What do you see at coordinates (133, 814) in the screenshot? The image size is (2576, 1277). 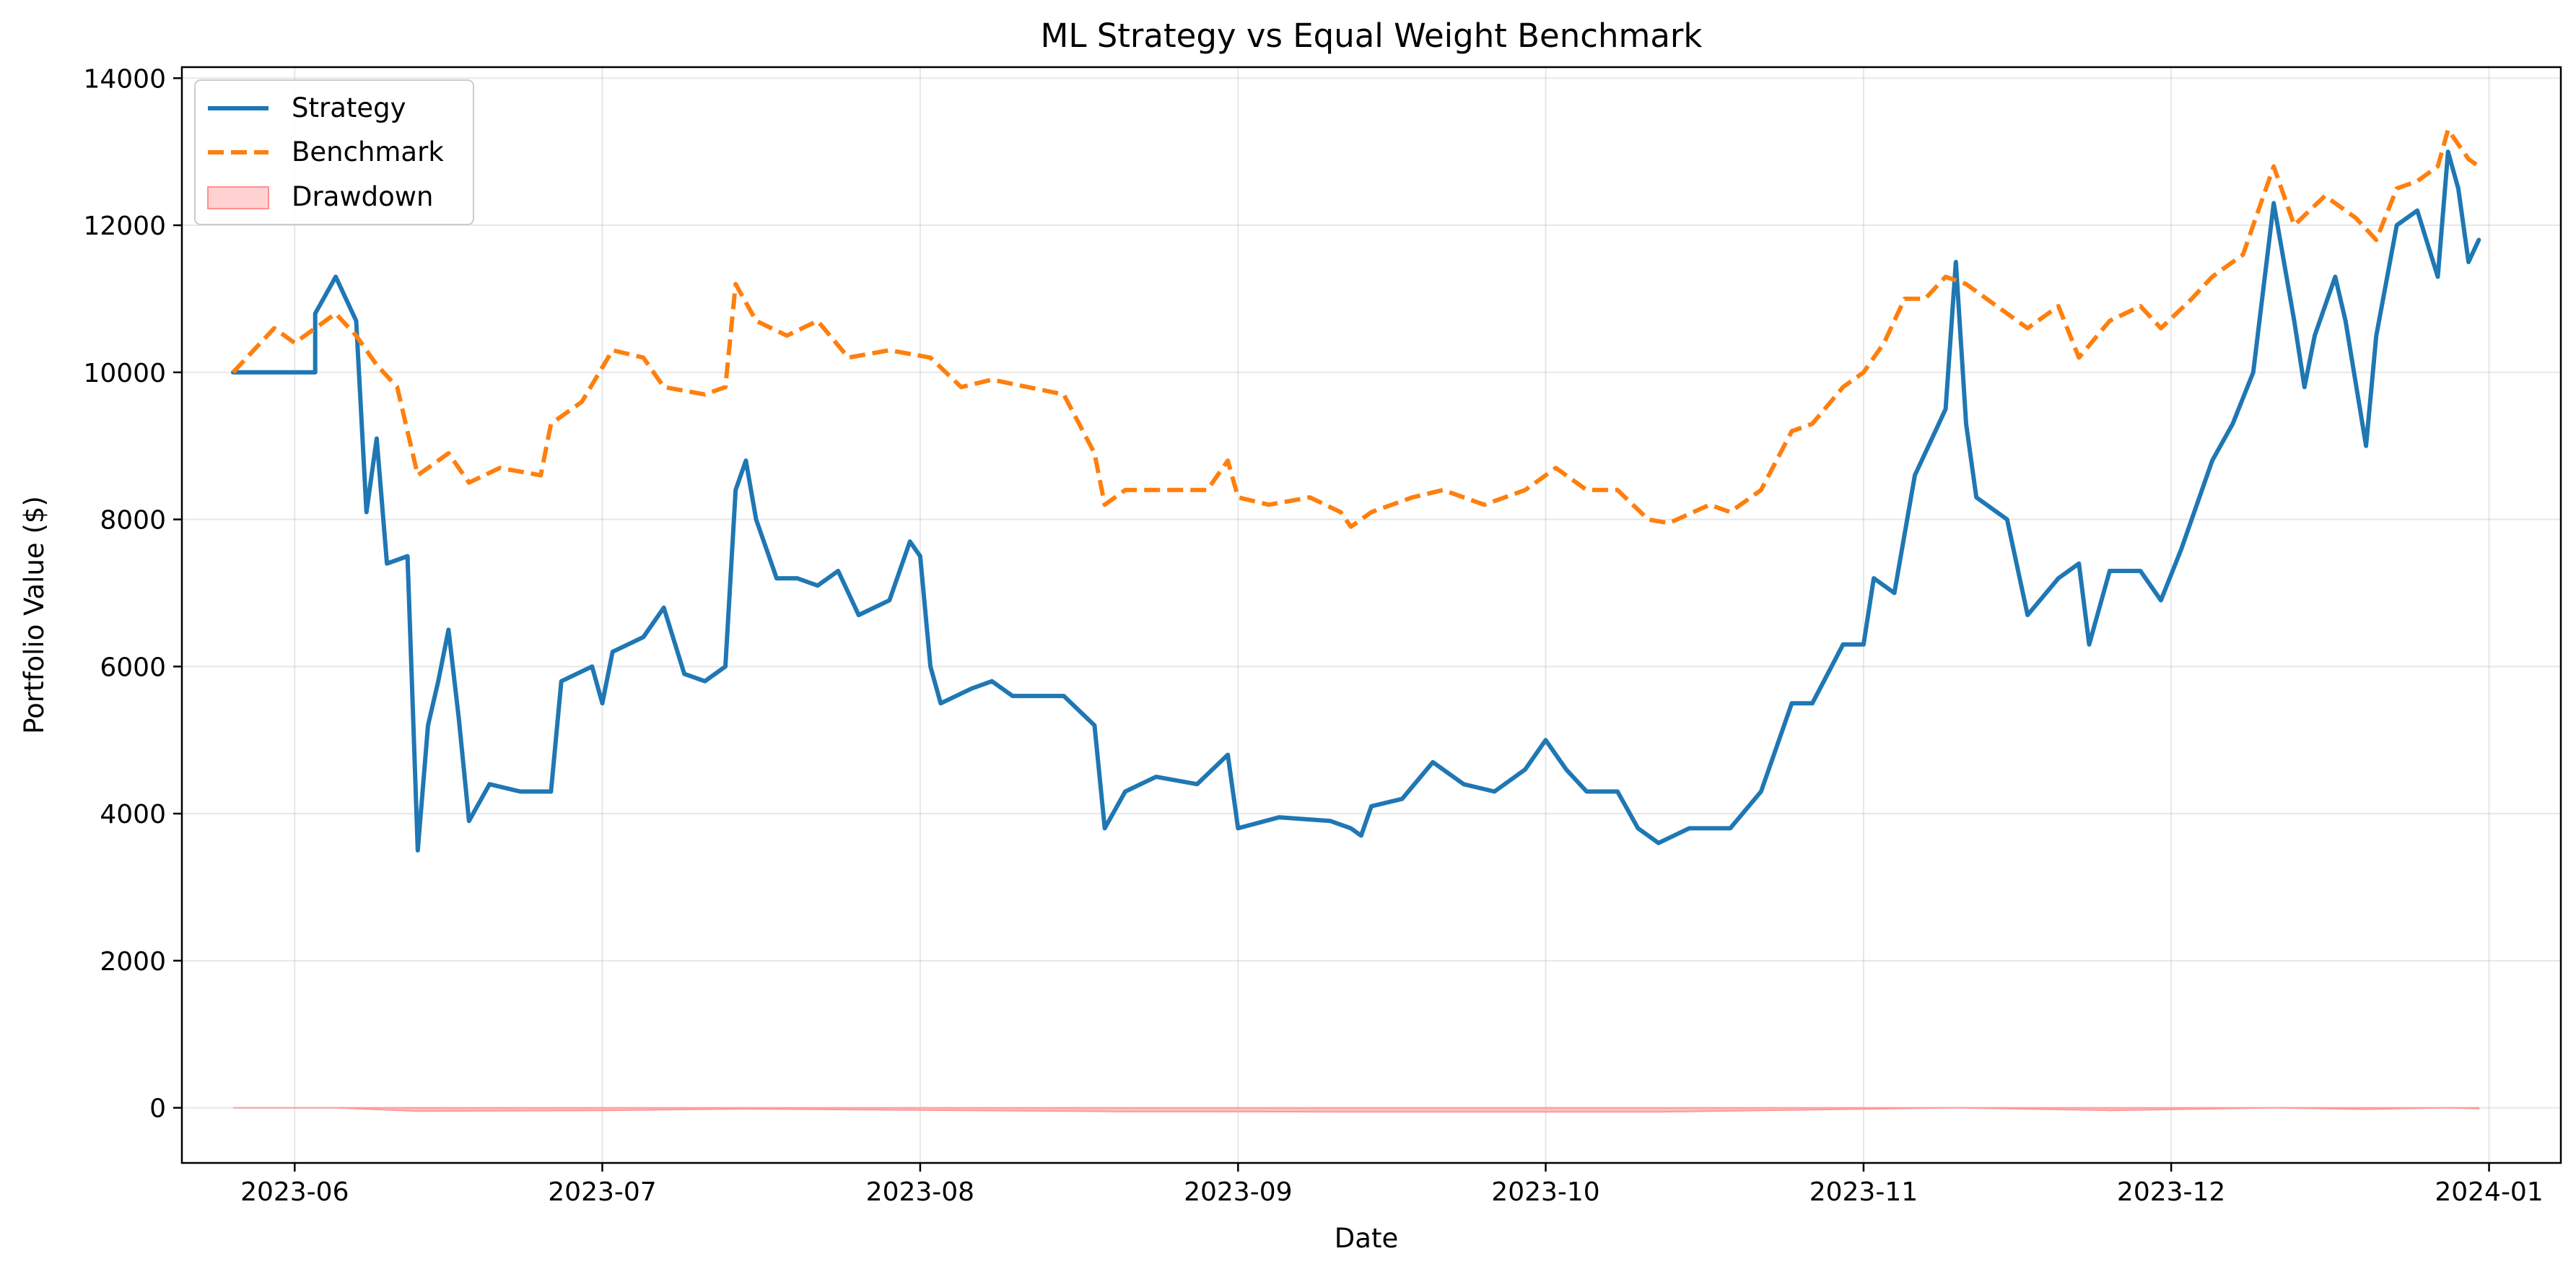 I see `y-tick-label: 4000` at bounding box center [133, 814].